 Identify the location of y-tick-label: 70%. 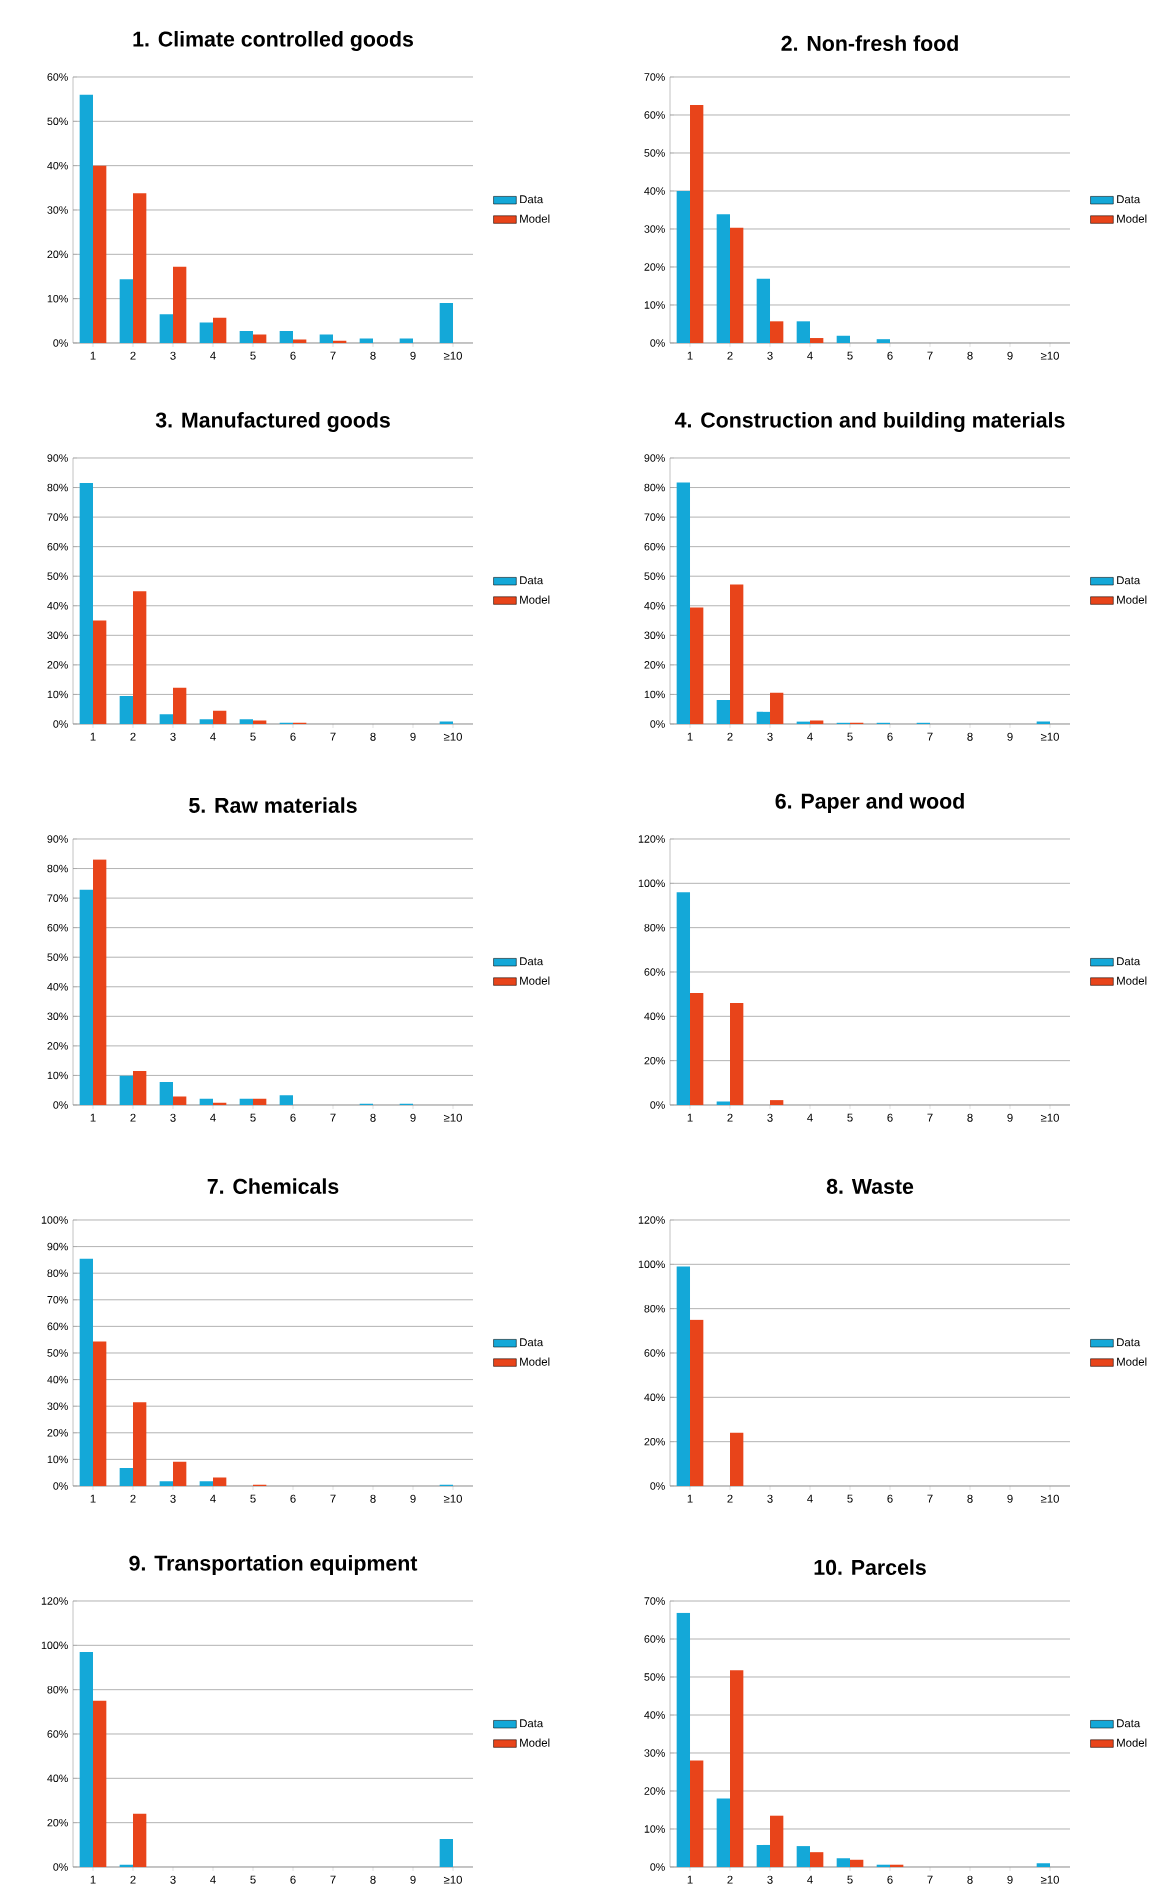
(654, 77).